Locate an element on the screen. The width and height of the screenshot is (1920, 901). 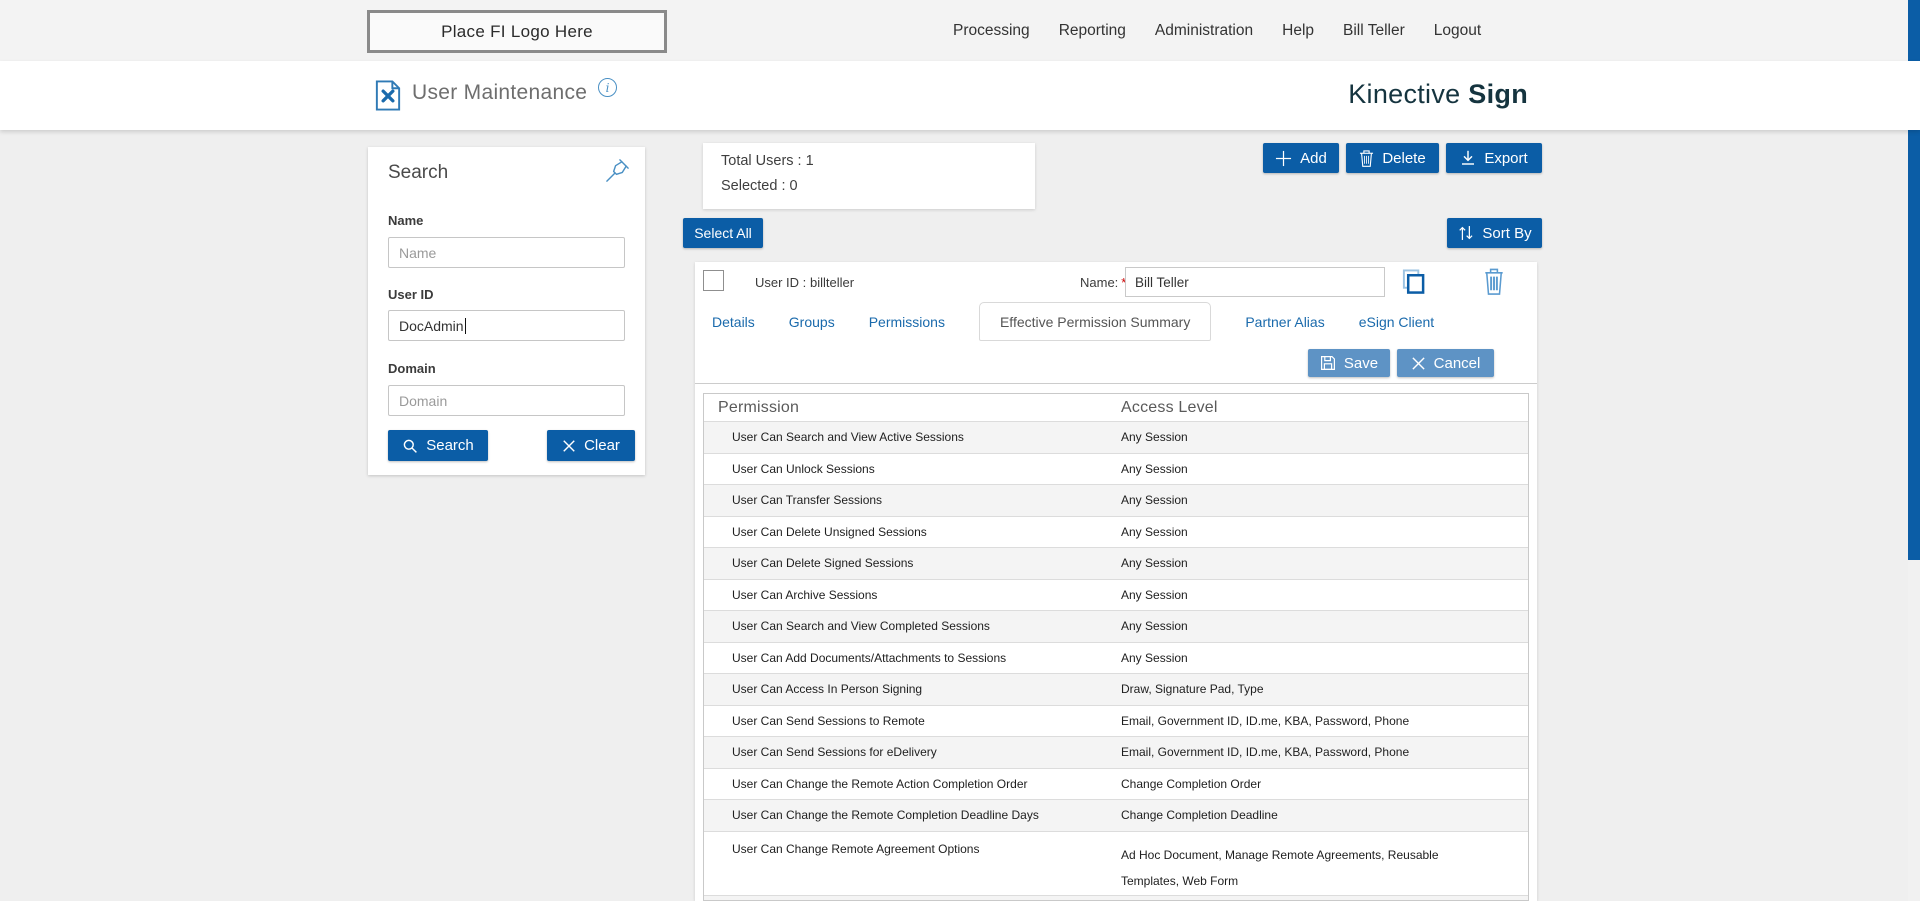
permission-cell: User Can Send Sessions for eDelivery is located at coordinates (834, 752).